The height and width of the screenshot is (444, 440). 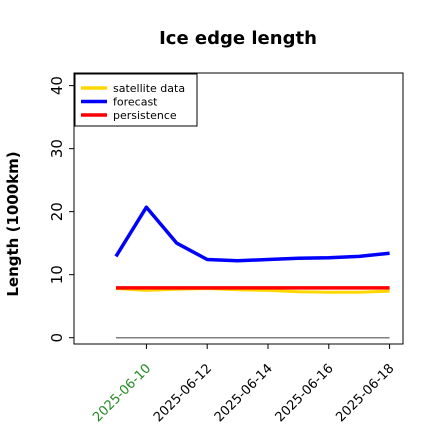 What do you see at coordinates (13, 223) in the screenshot?
I see `y-axis-label: Length (1000km)` at bounding box center [13, 223].